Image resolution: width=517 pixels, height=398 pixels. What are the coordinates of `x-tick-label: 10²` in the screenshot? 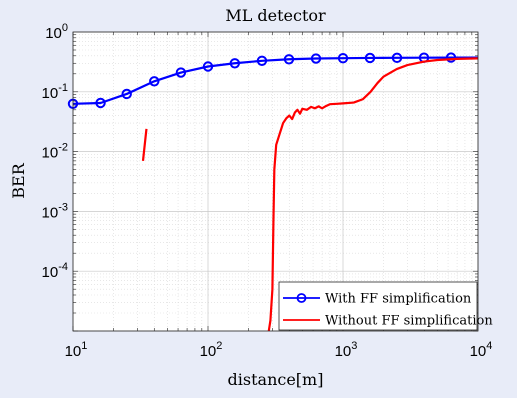 It's located at (211, 350).